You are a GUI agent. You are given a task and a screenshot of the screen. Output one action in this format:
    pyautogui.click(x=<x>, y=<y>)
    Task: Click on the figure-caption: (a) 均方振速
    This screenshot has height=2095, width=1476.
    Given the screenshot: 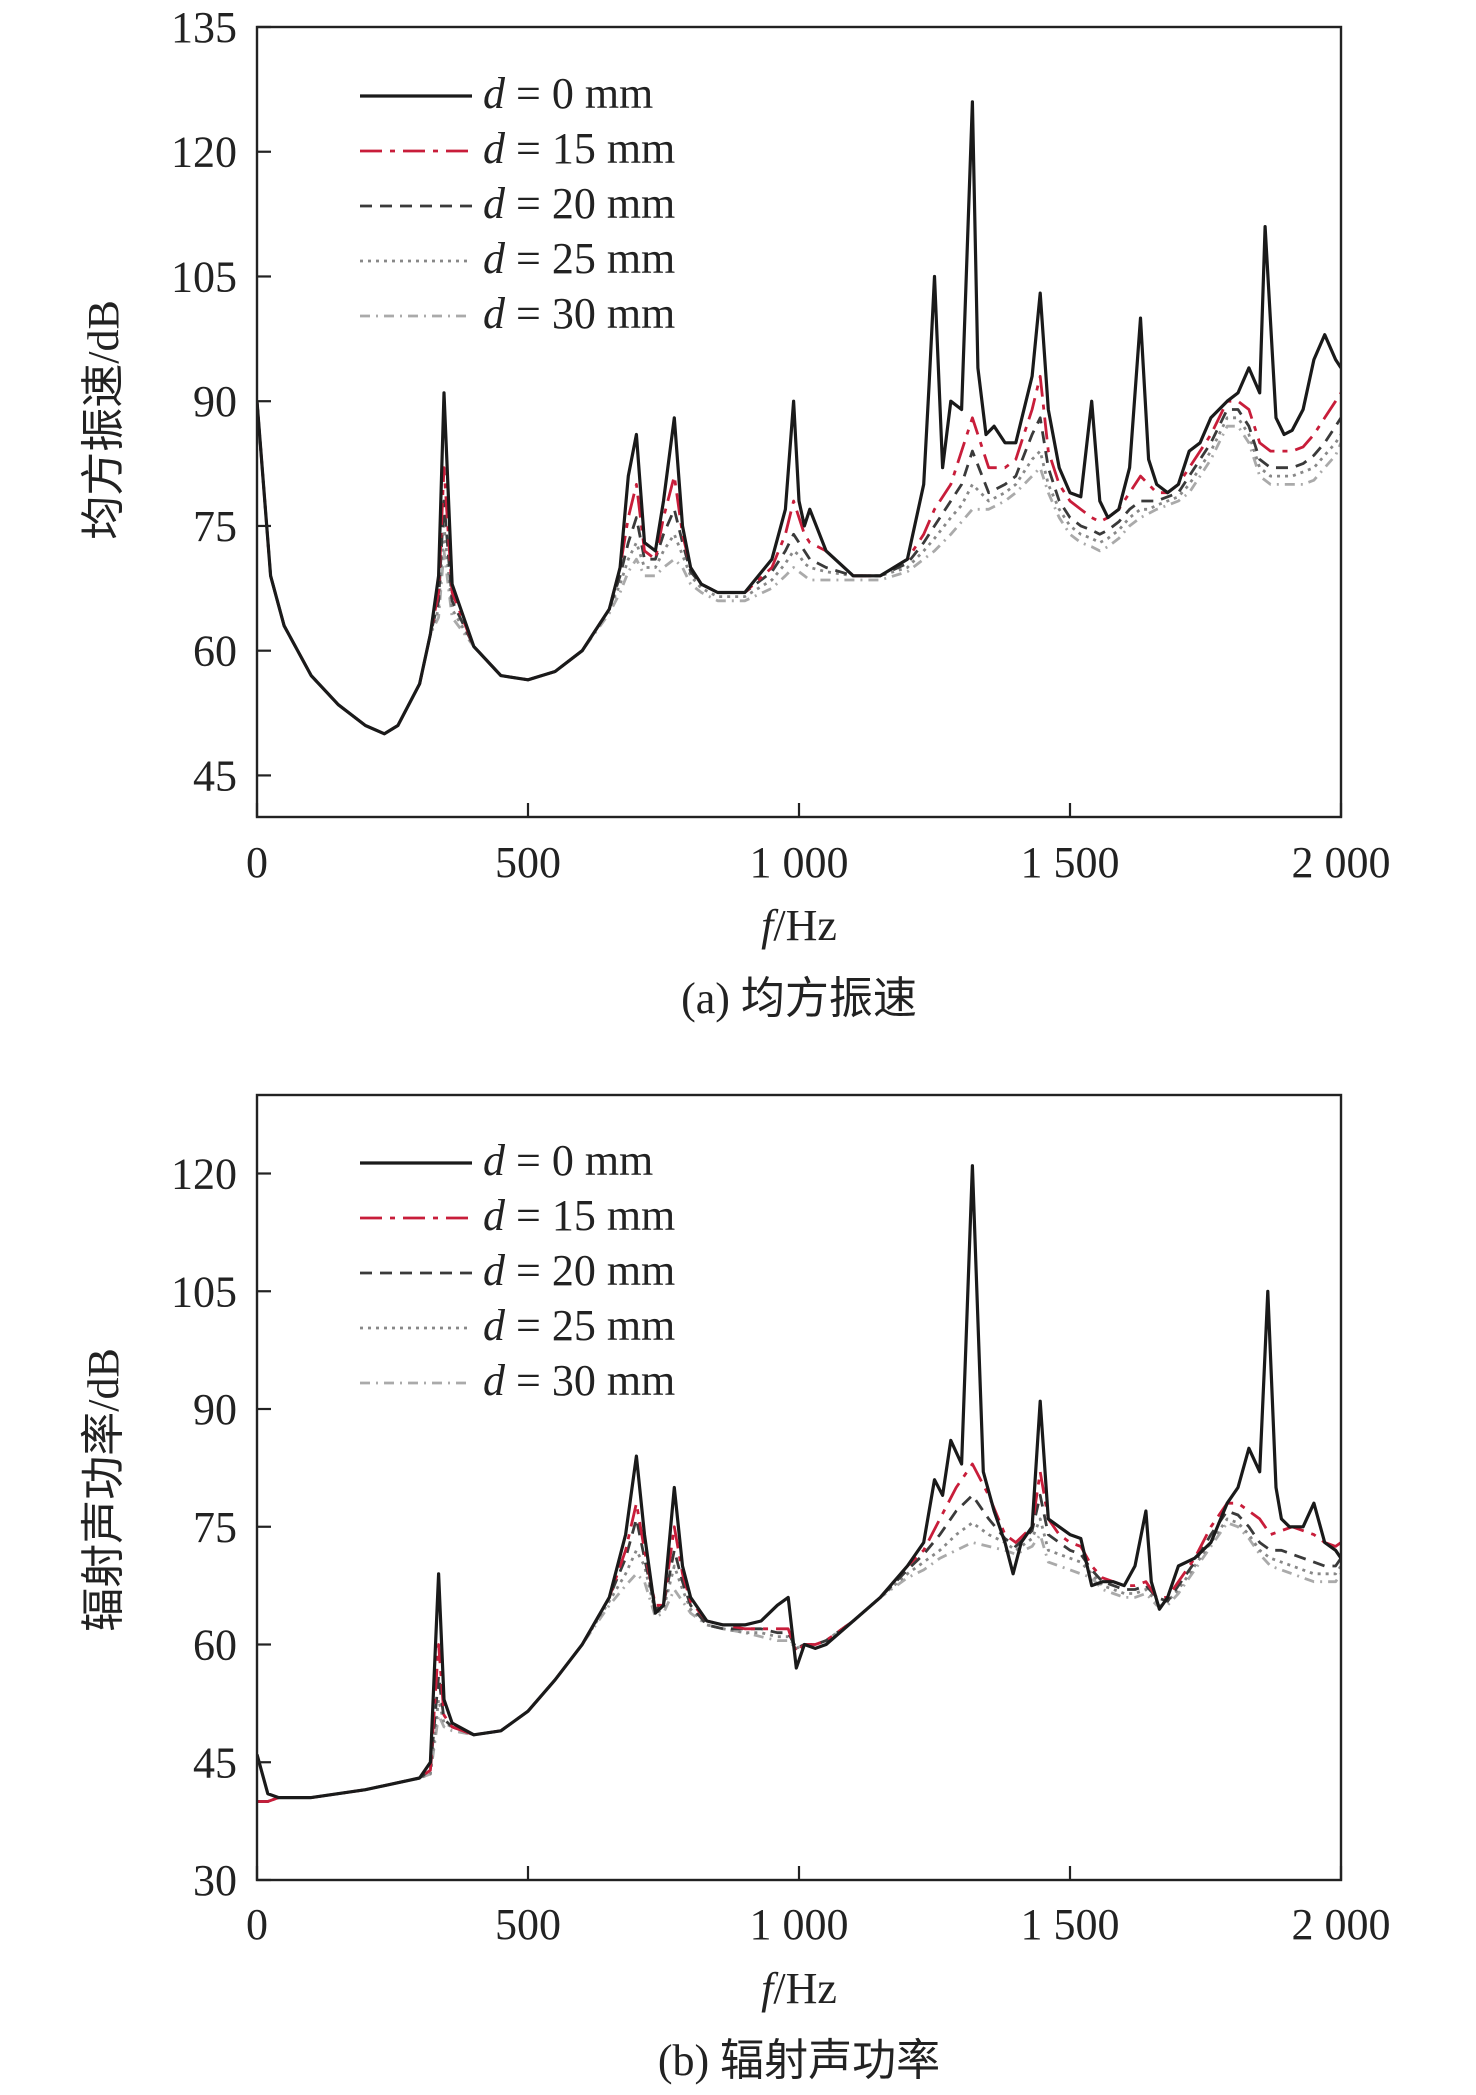 What is the action you would take?
    pyautogui.click(x=799, y=998)
    